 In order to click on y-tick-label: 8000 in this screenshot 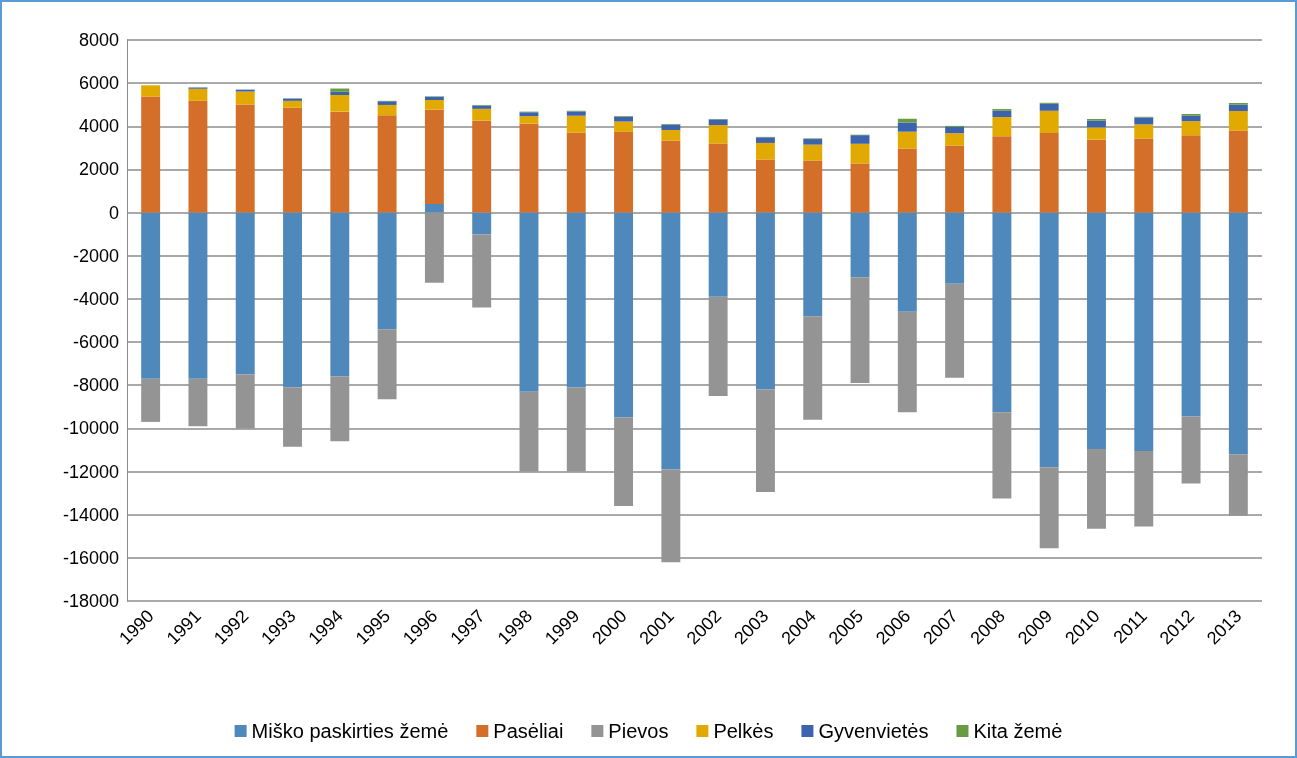, I will do `click(98, 40)`.